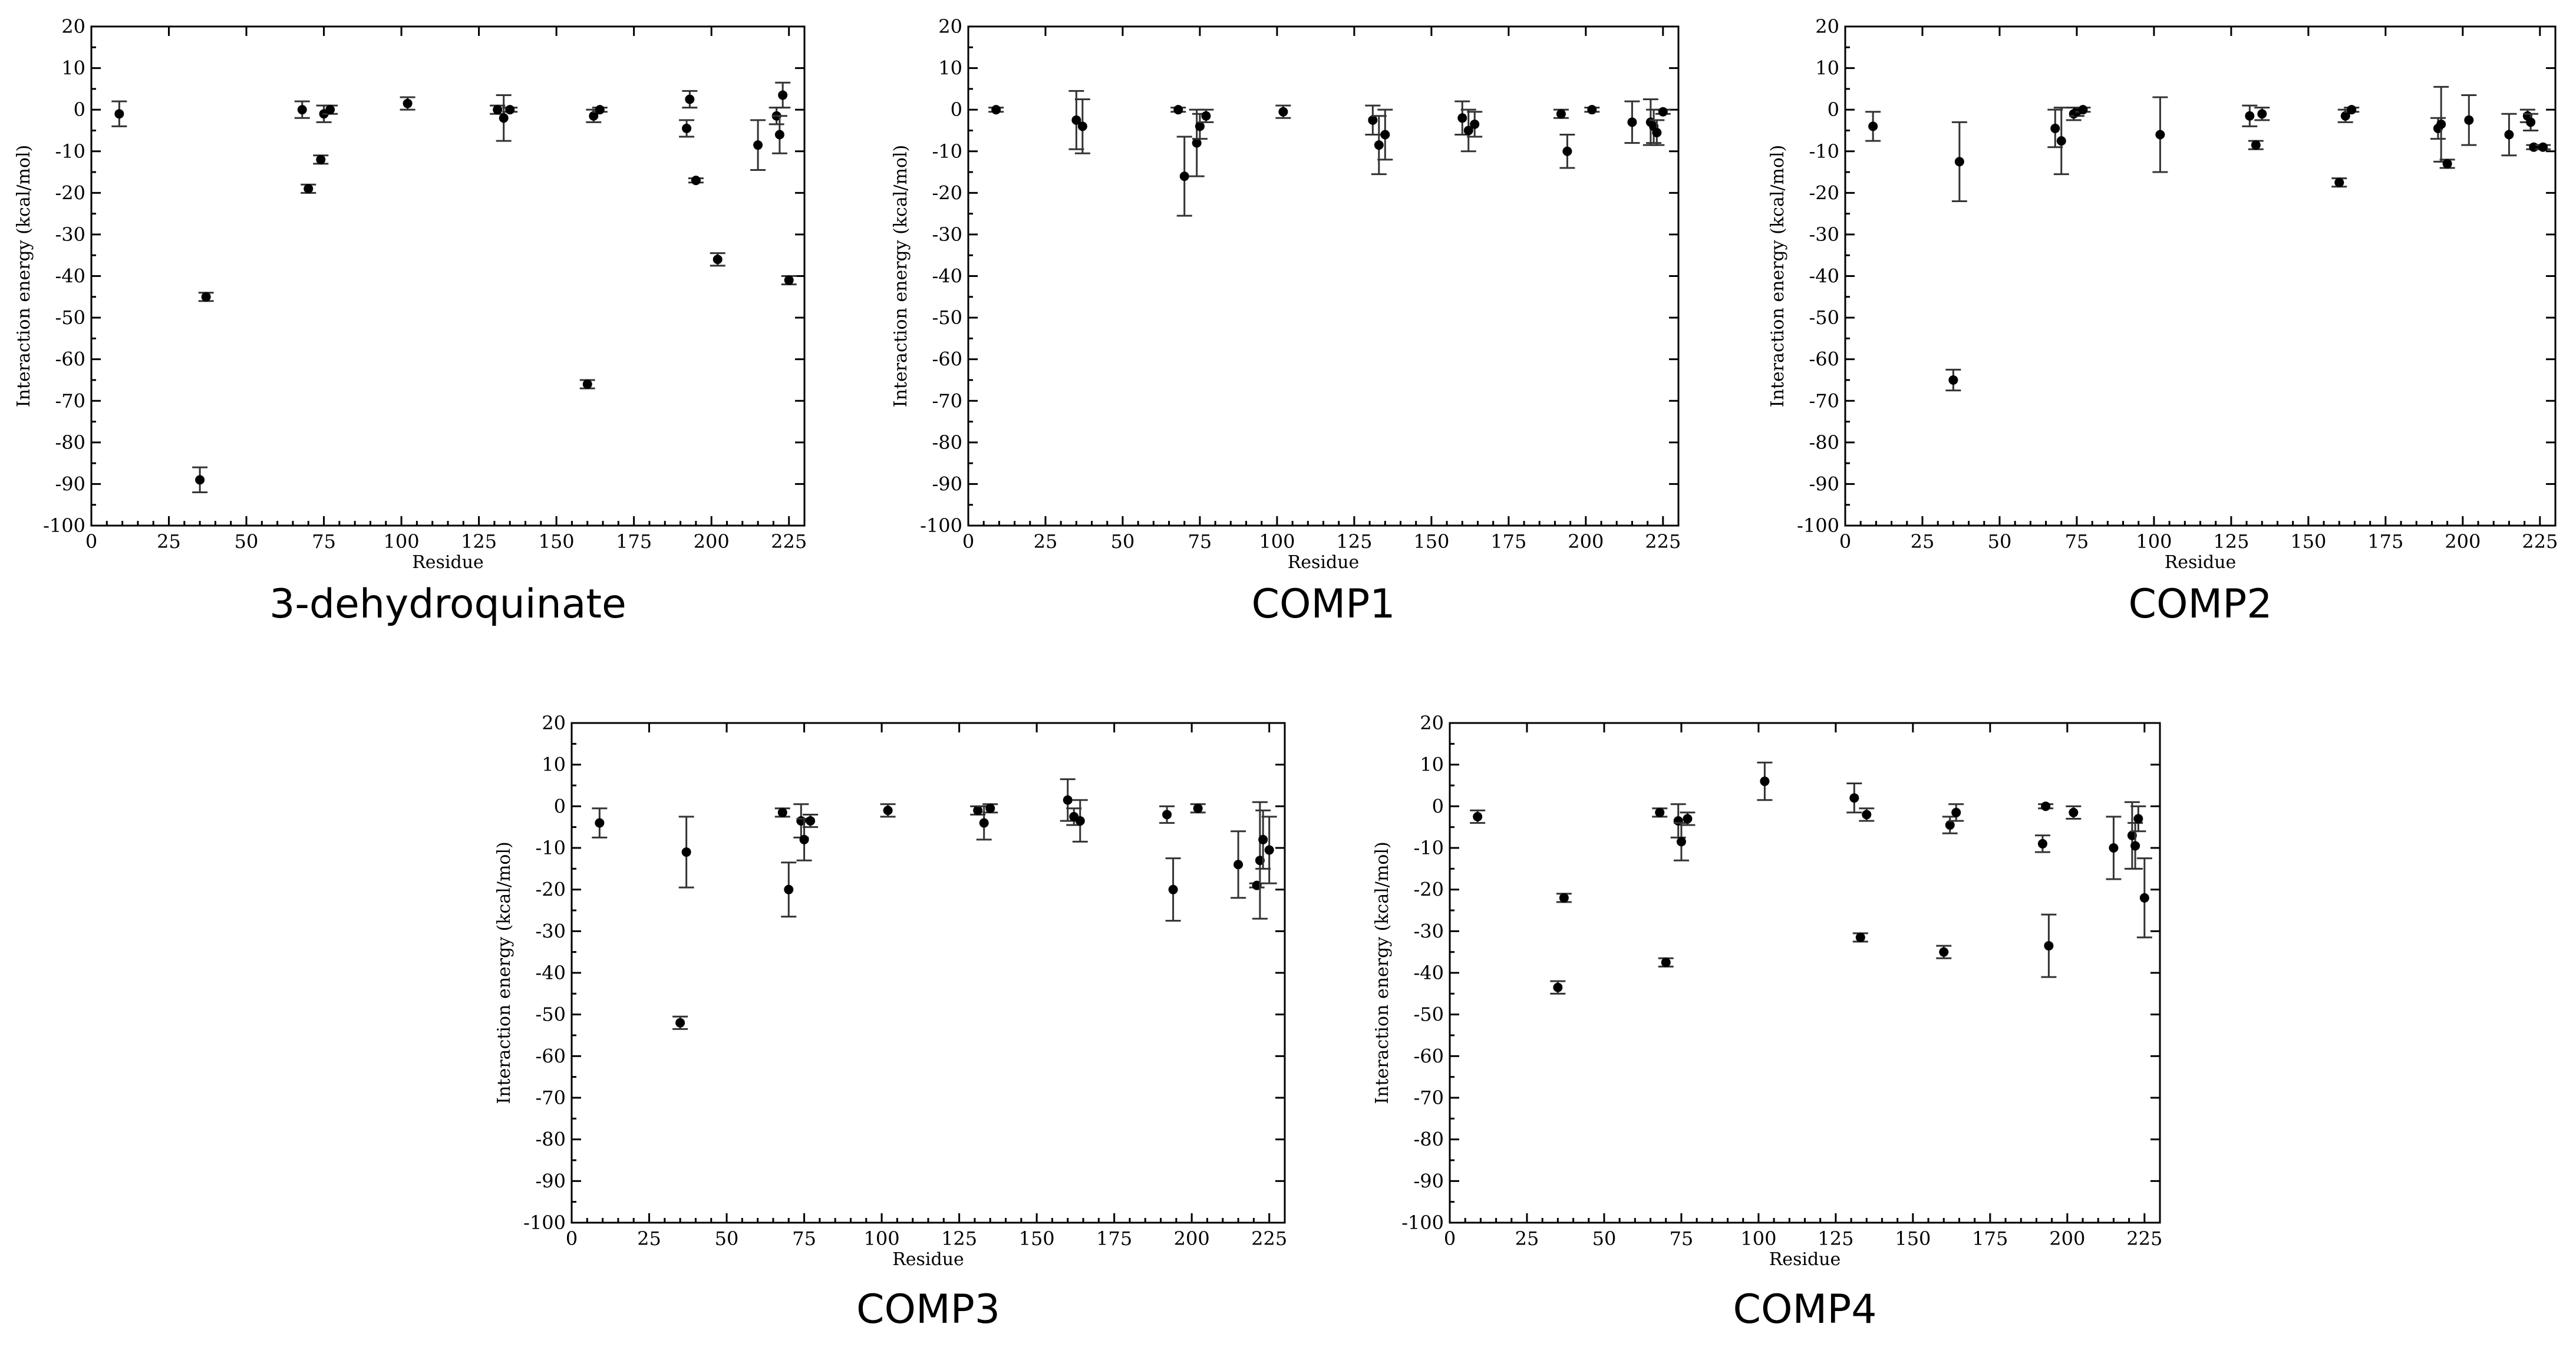 This screenshot has height=1347, width=2576. Describe the element at coordinates (448, 605) in the screenshot. I see `panel-title: 3-dehydroquinate` at that location.